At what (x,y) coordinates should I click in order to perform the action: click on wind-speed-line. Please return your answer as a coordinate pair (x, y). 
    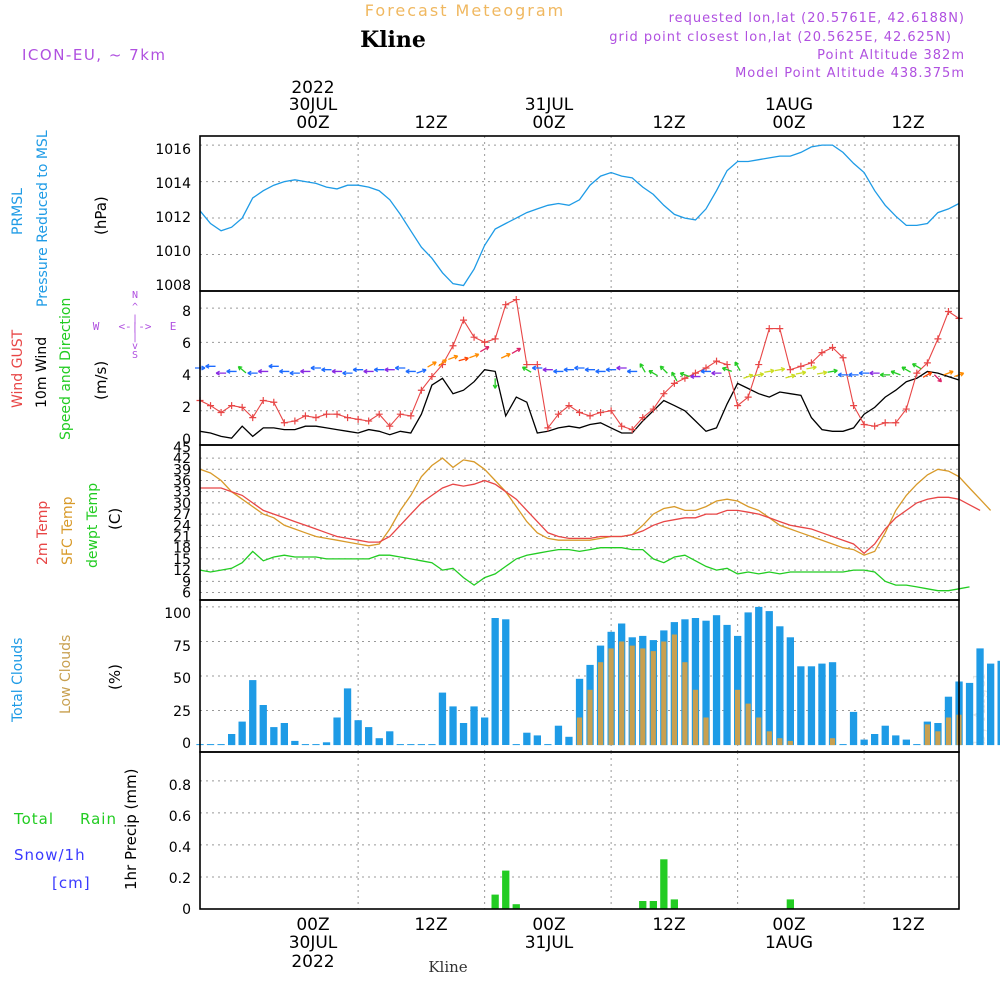
    Looking at the image, I should click on (579, 404).